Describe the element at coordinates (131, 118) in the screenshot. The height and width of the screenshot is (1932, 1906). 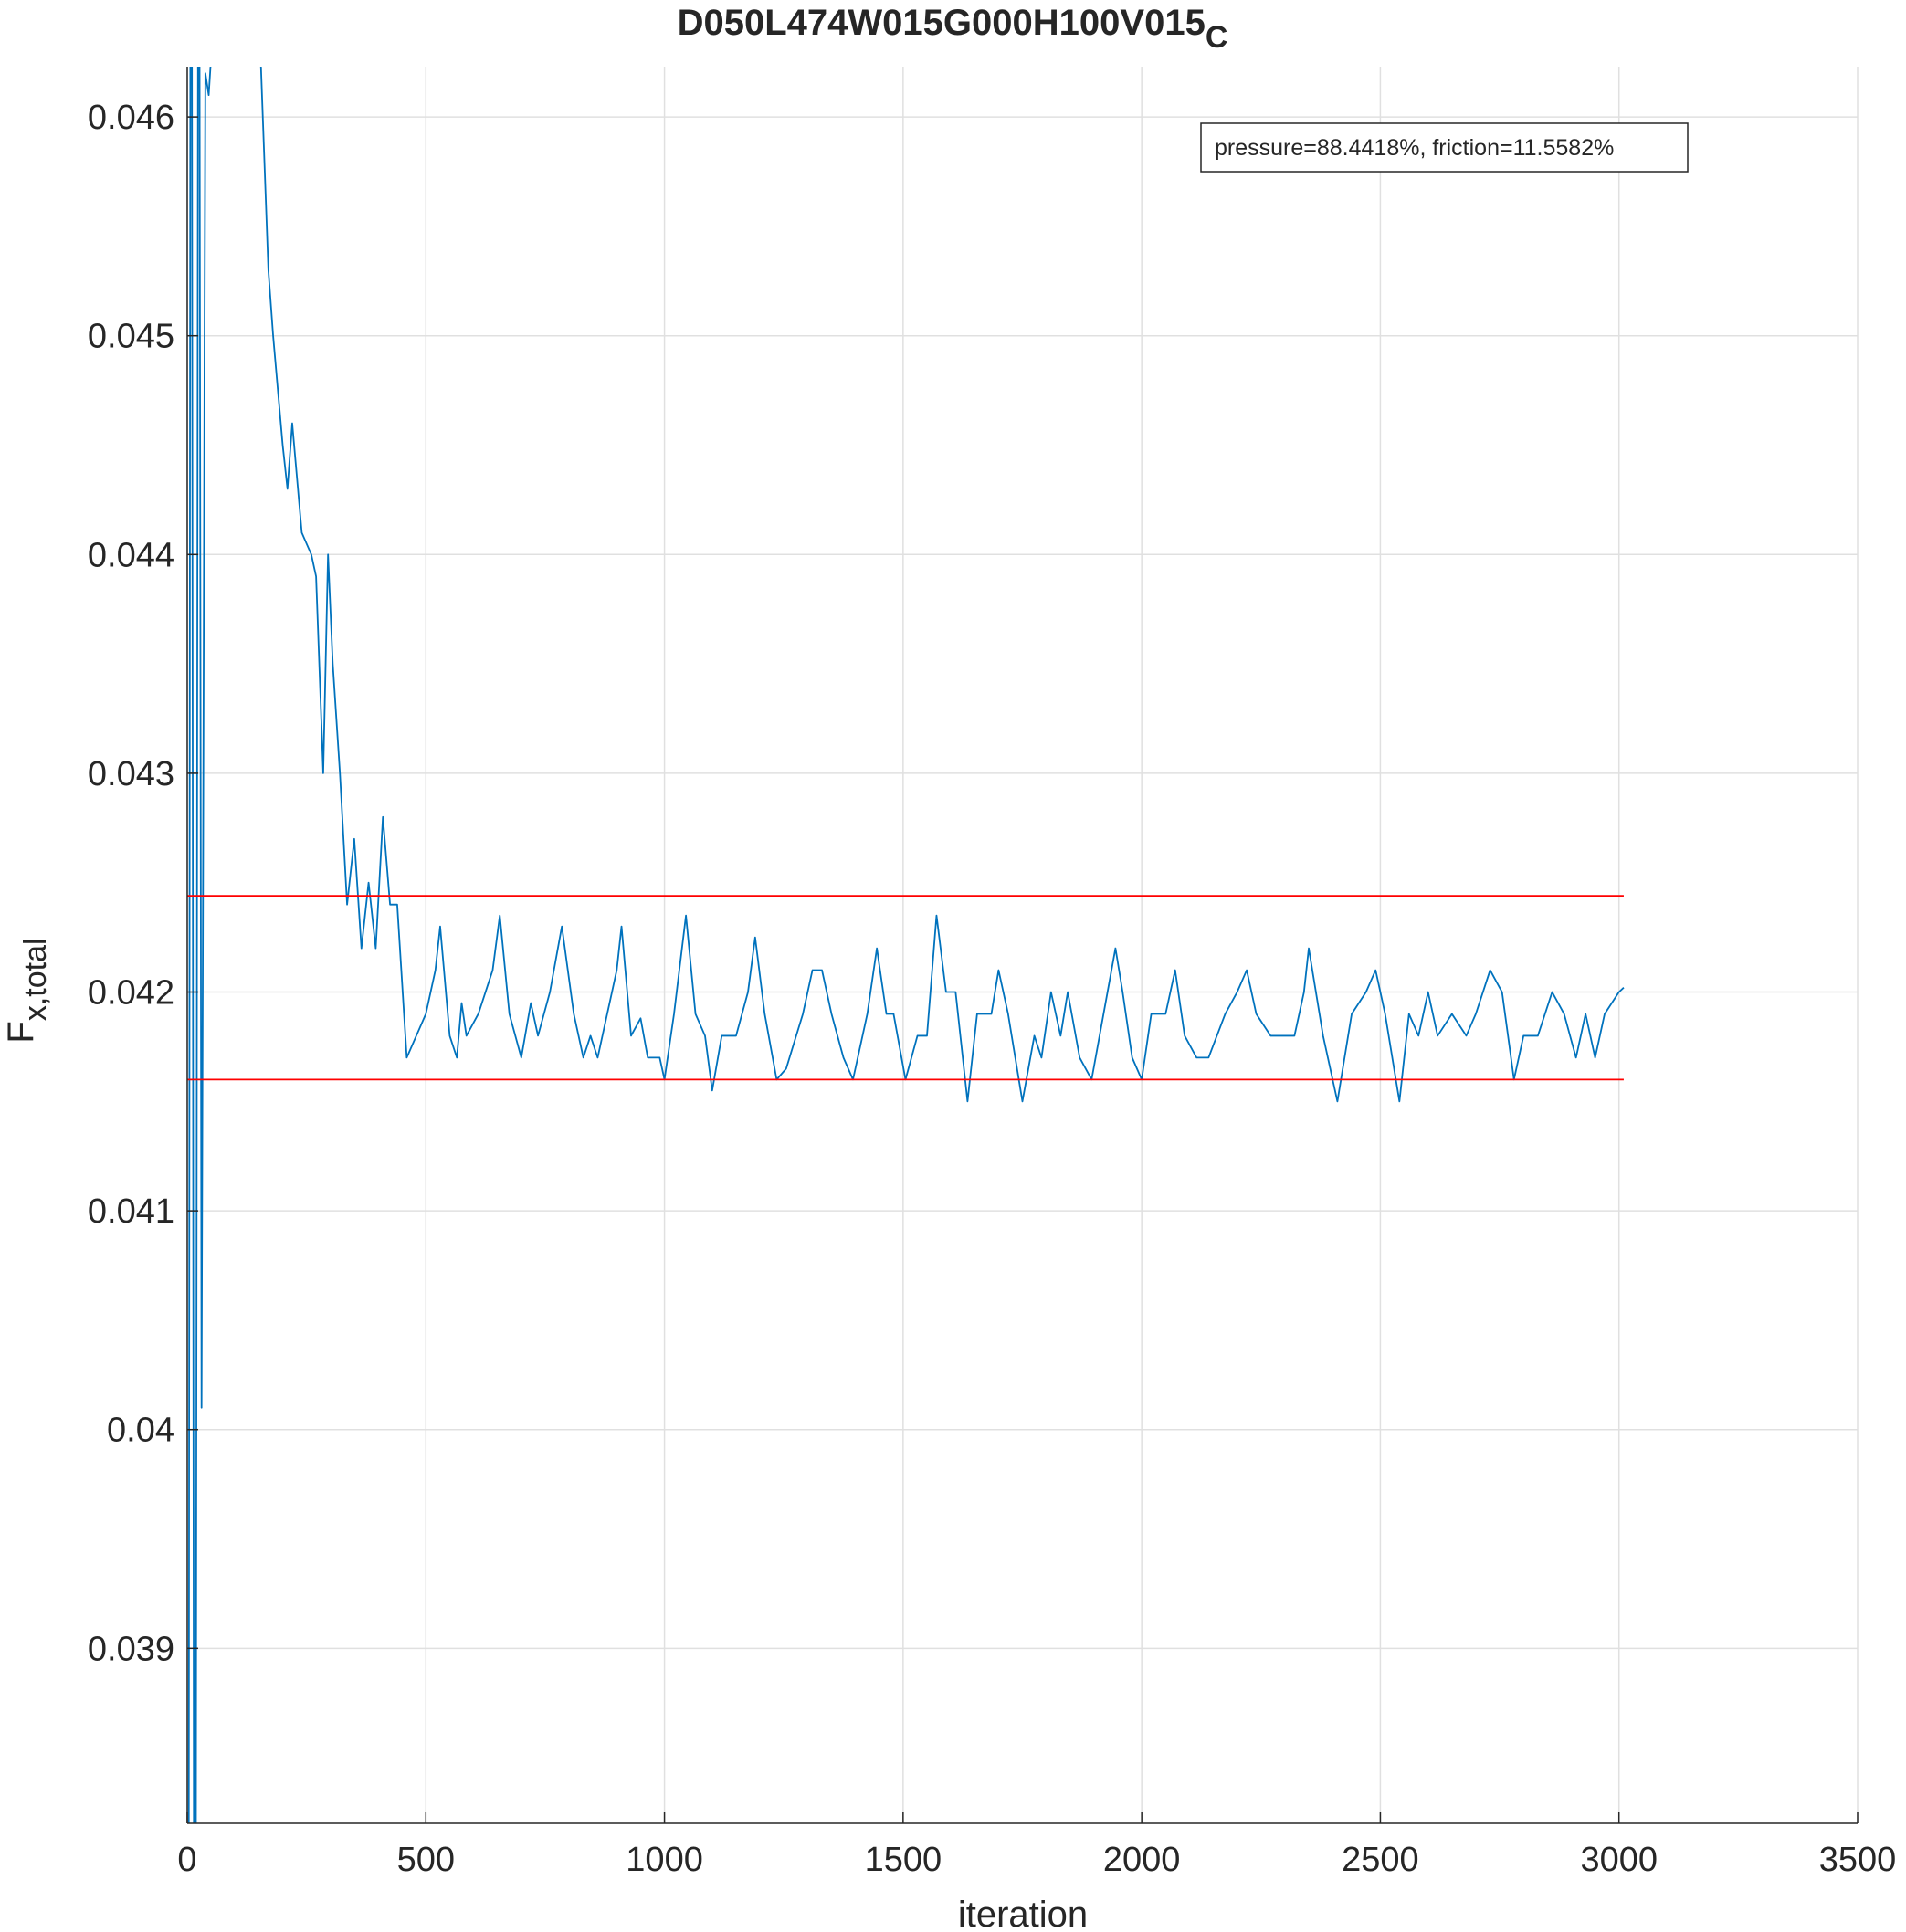
I see `y-tick-label: 0.046` at that location.